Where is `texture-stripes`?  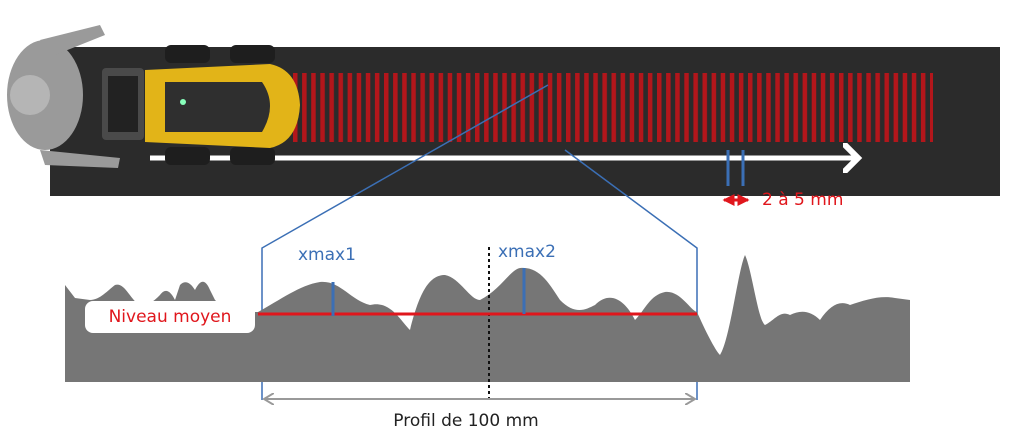
texture-stripes is located at coordinates (613, 107).